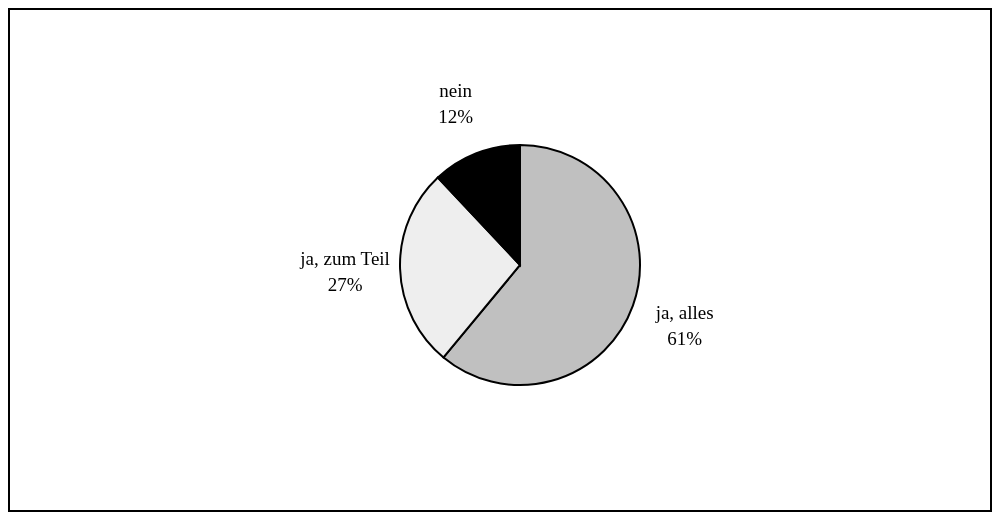 The width and height of the screenshot is (1004, 524). Describe the element at coordinates (685, 339) in the screenshot. I see `data-label: 61%` at that location.